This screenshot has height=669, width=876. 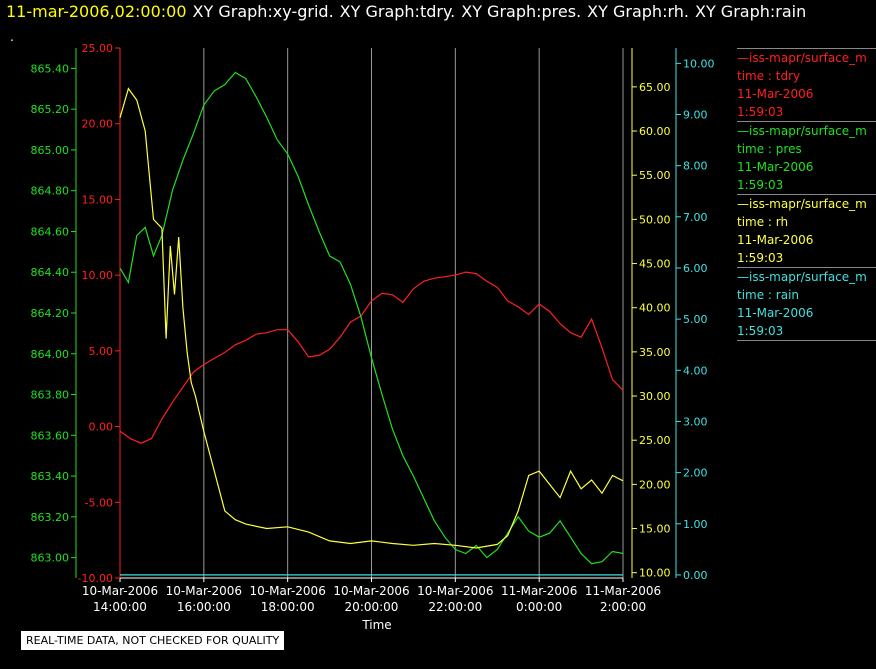 What do you see at coordinates (695, 217) in the screenshot?
I see `rain-tick-label: 7.00` at bounding box center [695, 217].